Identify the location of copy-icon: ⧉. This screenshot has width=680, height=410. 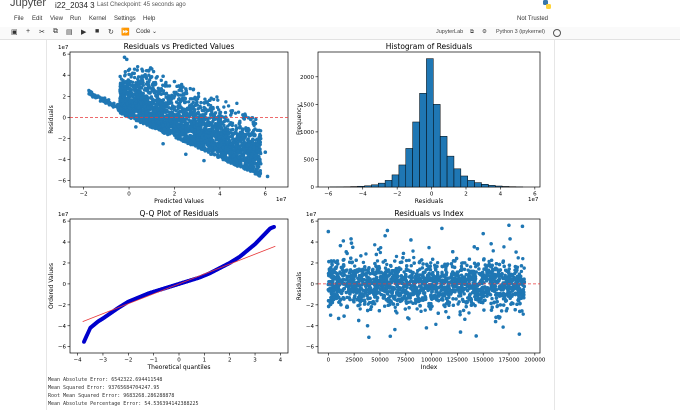
(55, 31).